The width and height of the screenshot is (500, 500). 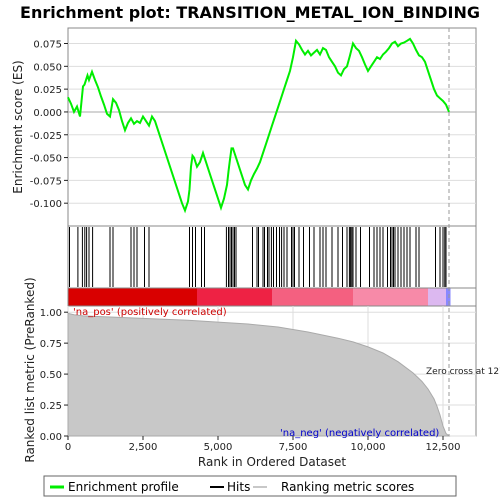 What do you see at coordinates (51, 313) in the screenshot?
I see `metric-ytick-label: 1.00` at bounding box center [51, 313].